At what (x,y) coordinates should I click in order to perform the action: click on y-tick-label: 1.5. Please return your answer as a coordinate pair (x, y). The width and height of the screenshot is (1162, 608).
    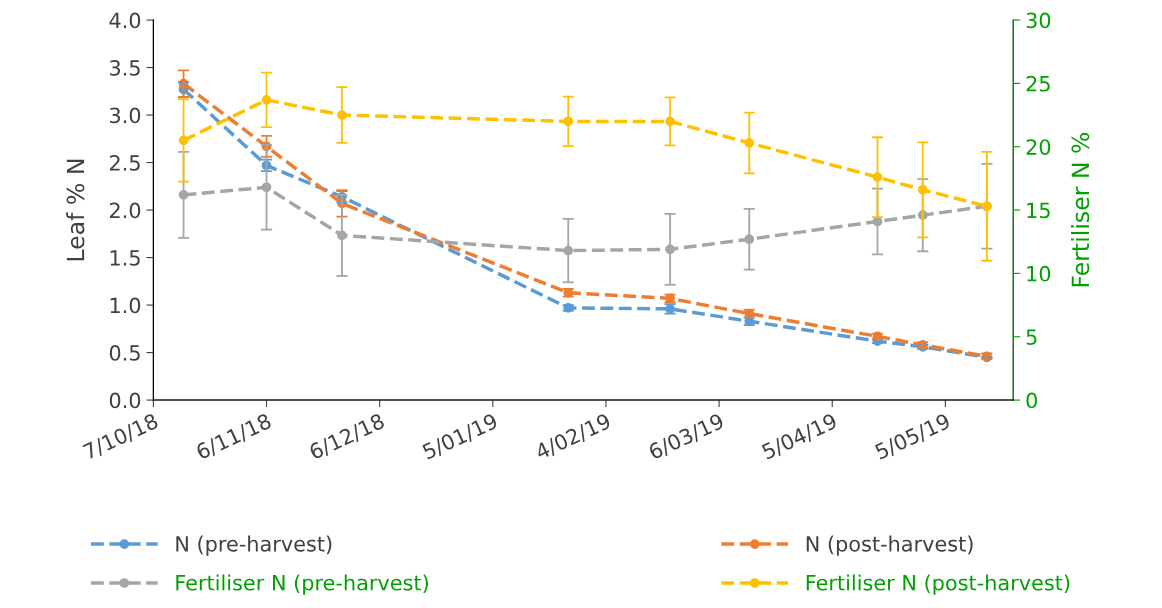
    Looking at the image, I should click on (125, 258).